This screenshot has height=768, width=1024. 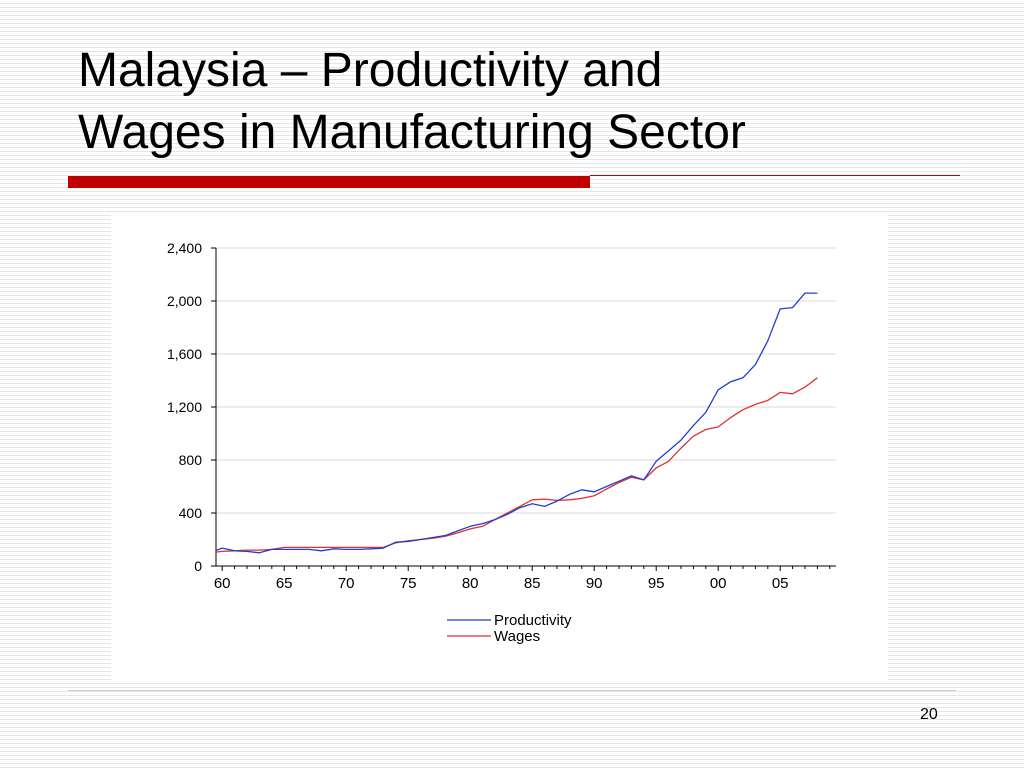 I want to click on page-number: 20, so click(x=929, y=714).